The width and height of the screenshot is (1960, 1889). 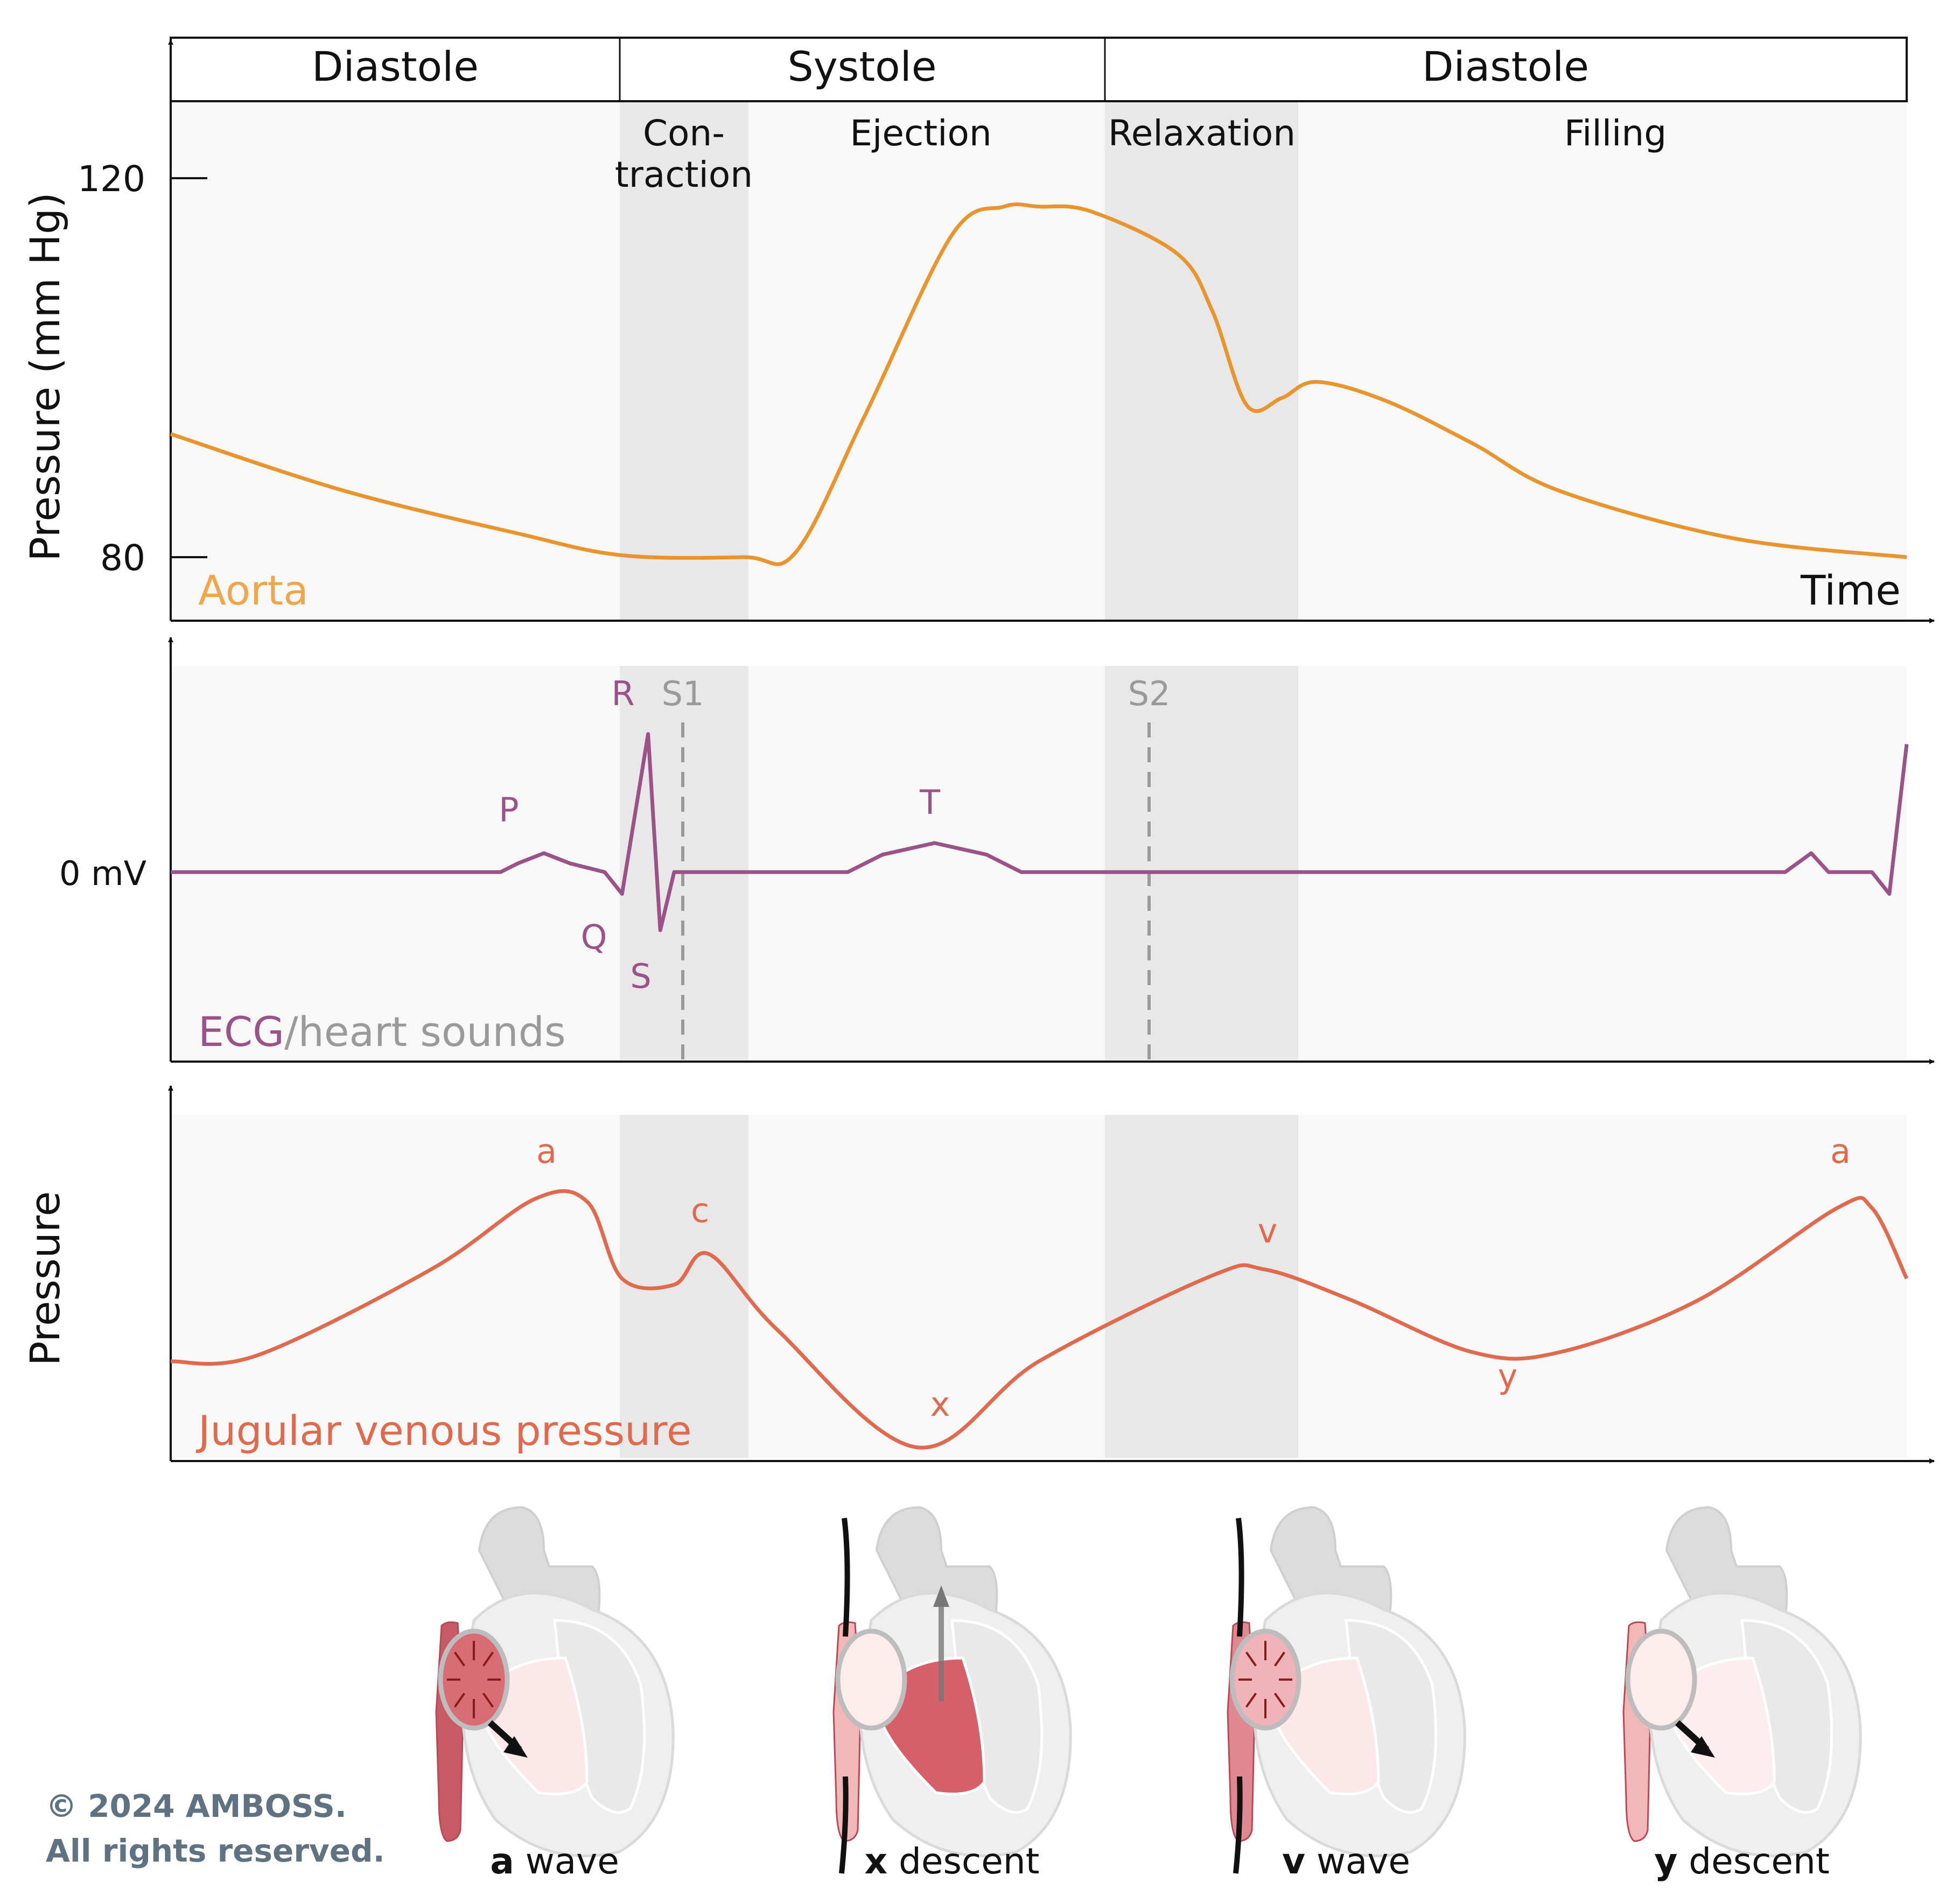 I want to click on phase-diastole-1: Diastole, so click(x=395, y=66).